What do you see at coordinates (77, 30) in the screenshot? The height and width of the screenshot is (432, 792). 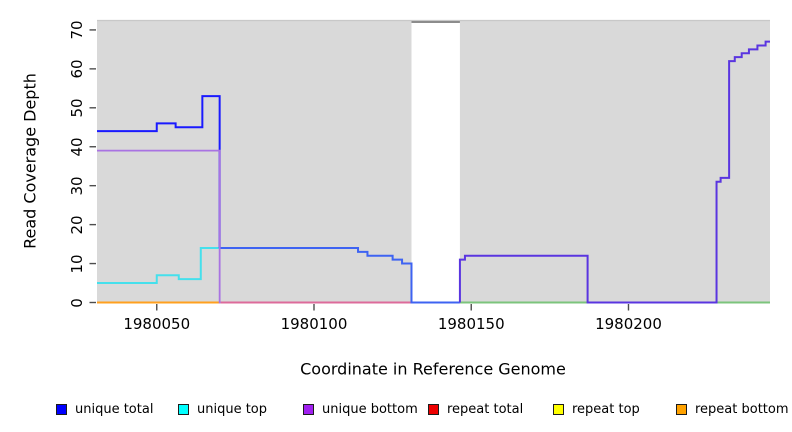 I see `y-tick-label: 70` at bounding box center [77, 30].